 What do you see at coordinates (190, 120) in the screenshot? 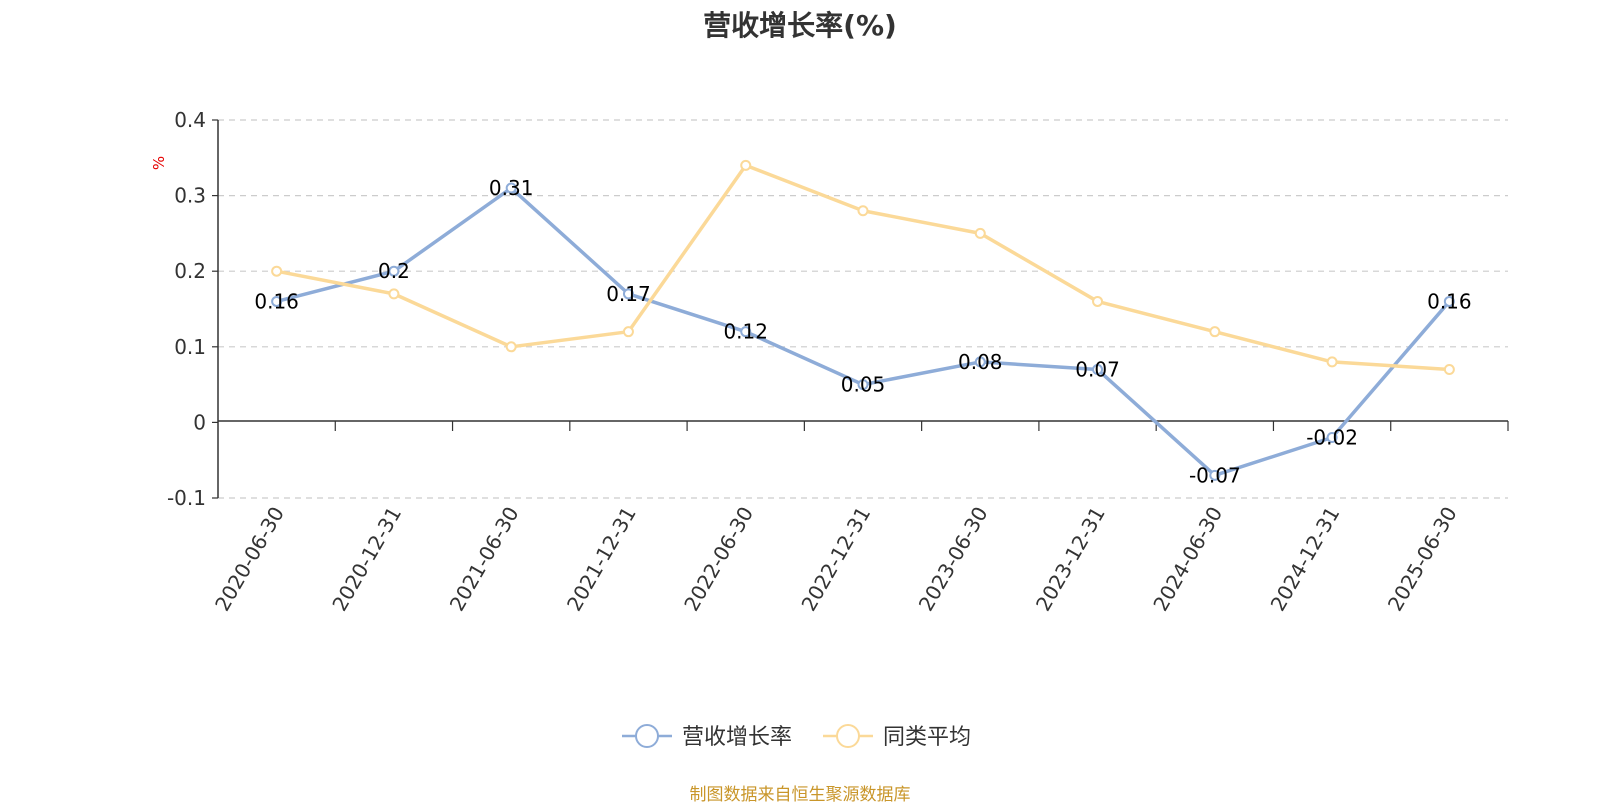
I see `y-tick-label: 0.4` at bounding box center [190, 120].